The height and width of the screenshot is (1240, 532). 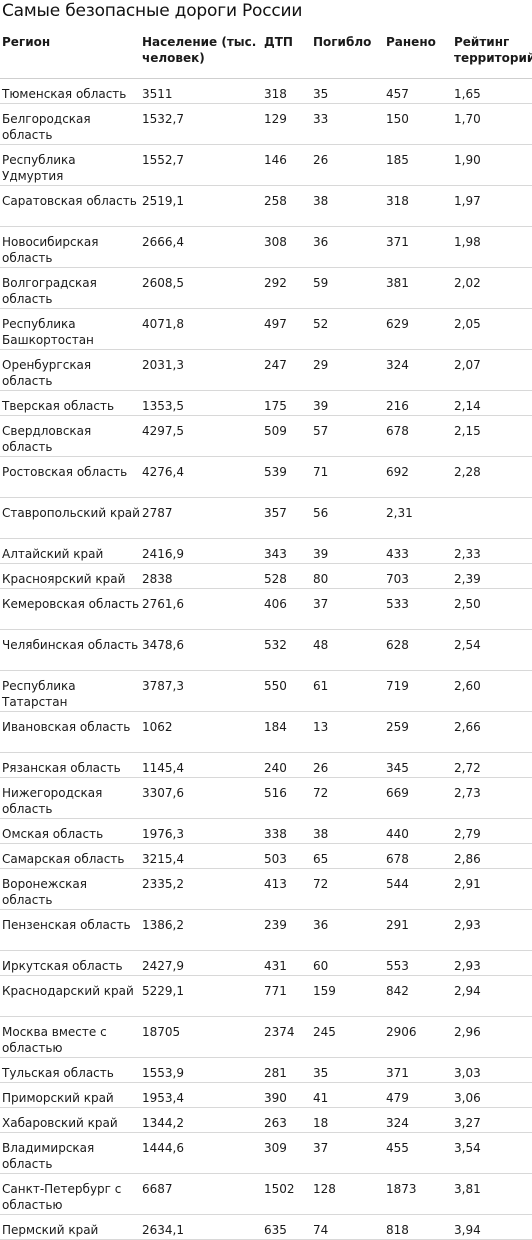 What do you see at coordinates (275, 966) in the screenshot?
I see `cell-accidents: 431` at bounding box center [275, 966].